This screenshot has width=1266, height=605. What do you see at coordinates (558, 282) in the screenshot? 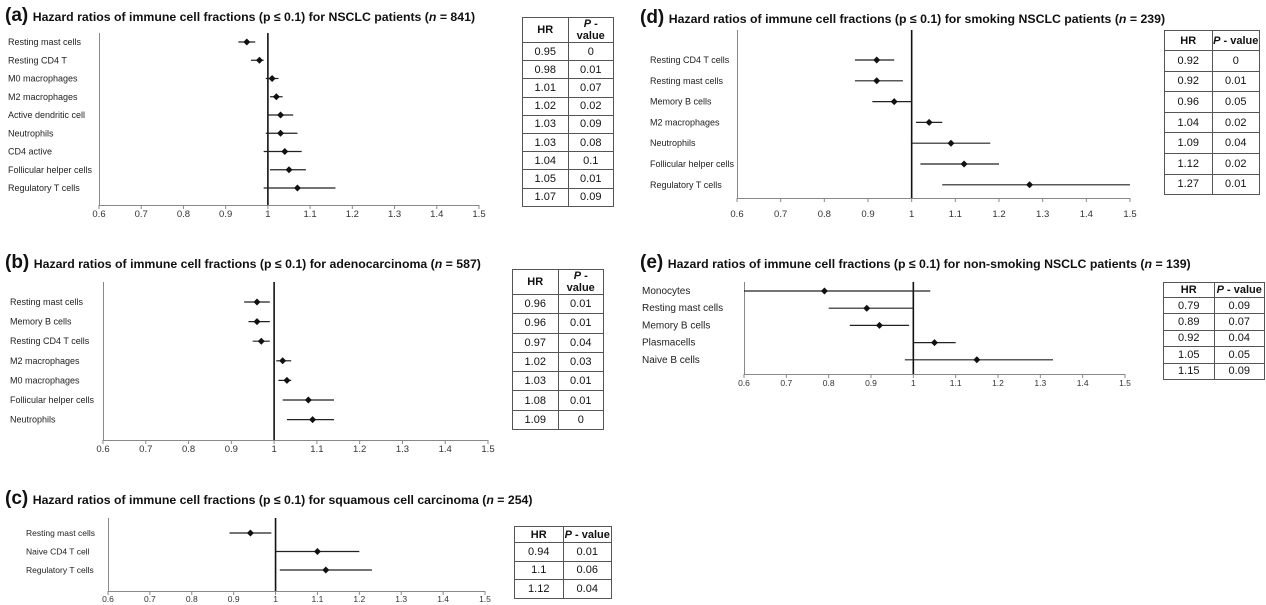
I see `table-header-row: HR P - value` at bounding box center [558, 282].